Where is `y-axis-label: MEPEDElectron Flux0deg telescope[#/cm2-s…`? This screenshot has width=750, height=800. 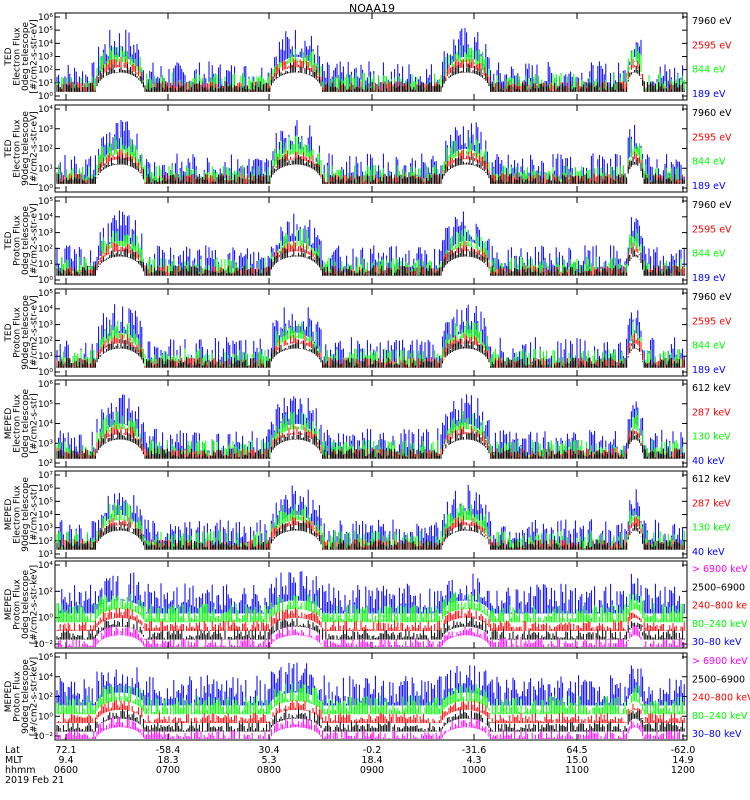 y-axis-label: MEPEDElectron Flux0deg telescope[#/cm2-s… is located at coordinates (22, 424).